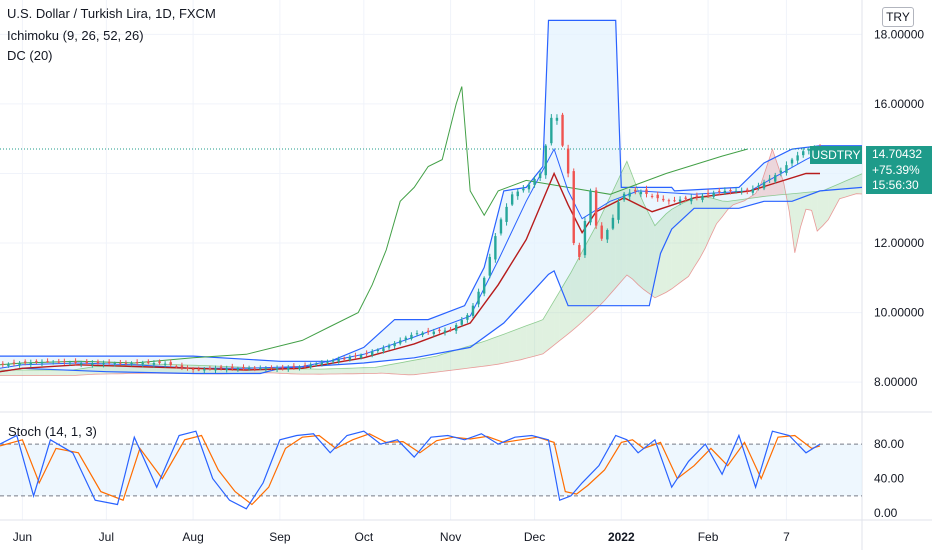  What do you see at coordinates (897, 154) in the screenshot?
I see `last-price-value: 14.70432` at bounding box center [897, 154].